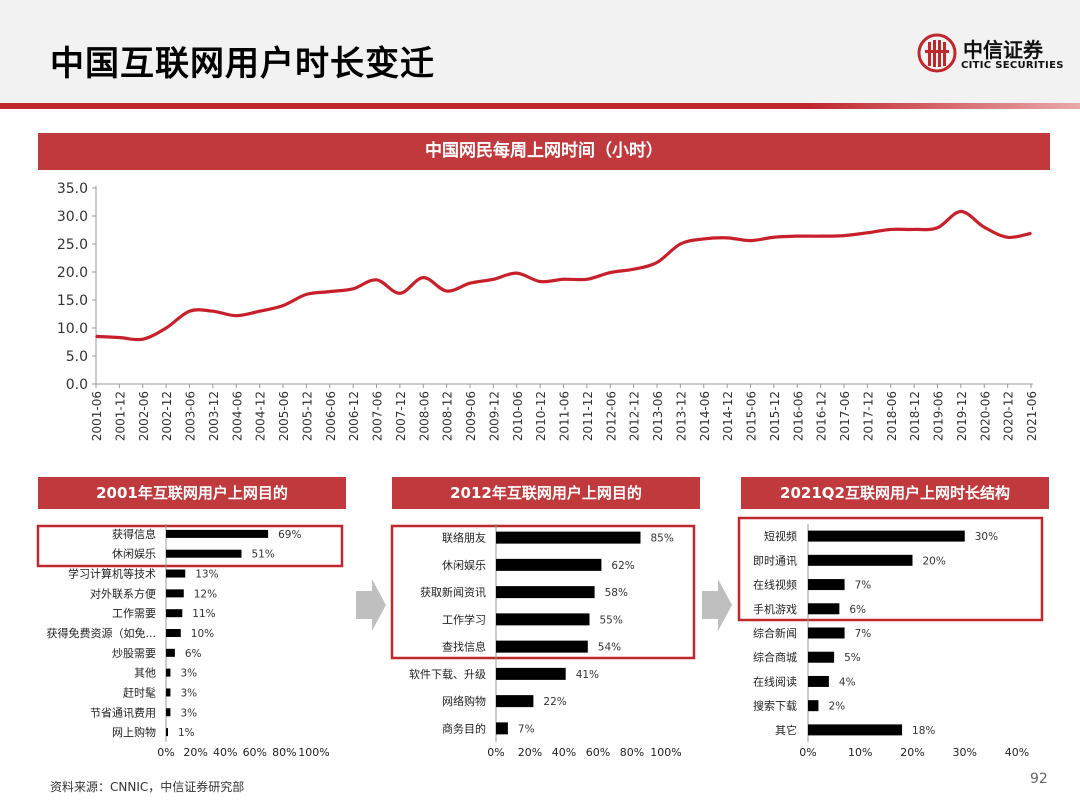 Image resolution: width=1080 pixels, height=810 pixels. I want to click on x-tick-label: 2020-12, so click(1009, 416).